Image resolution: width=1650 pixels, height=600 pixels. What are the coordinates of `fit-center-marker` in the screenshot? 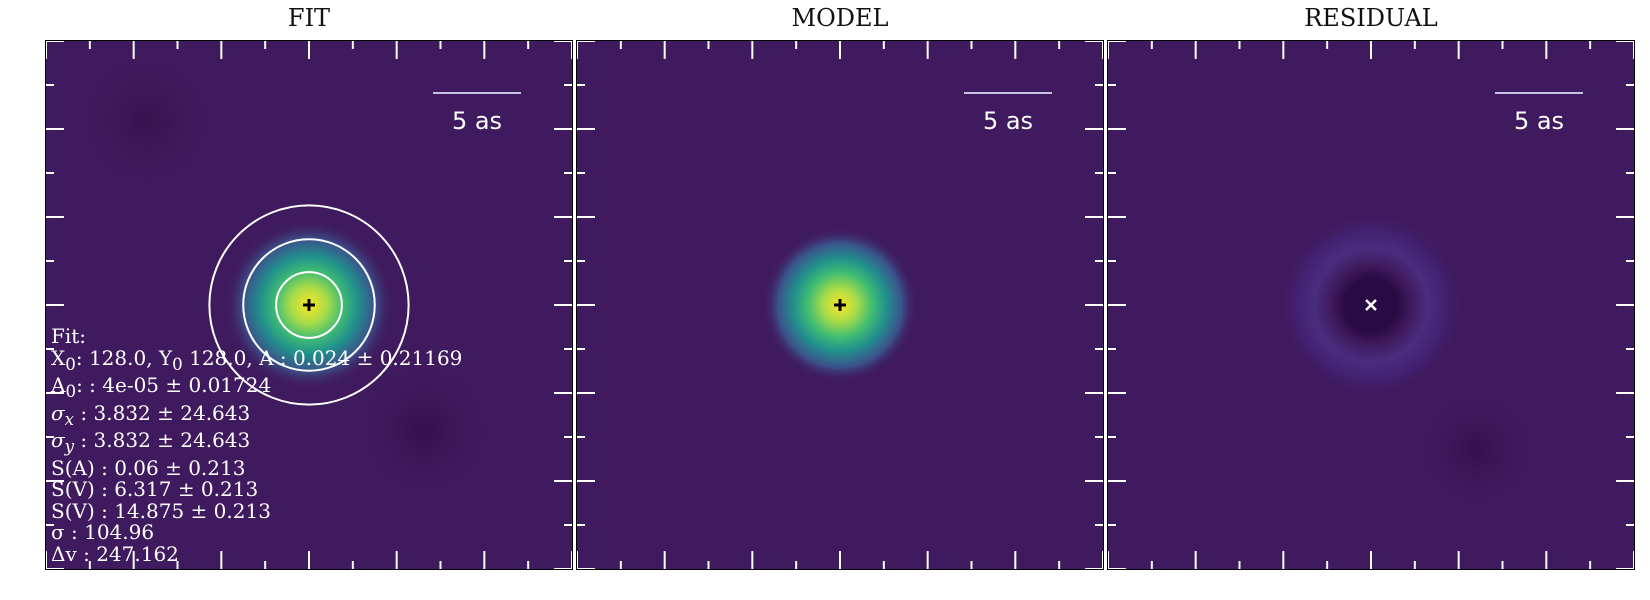 It's located at (309, 305).